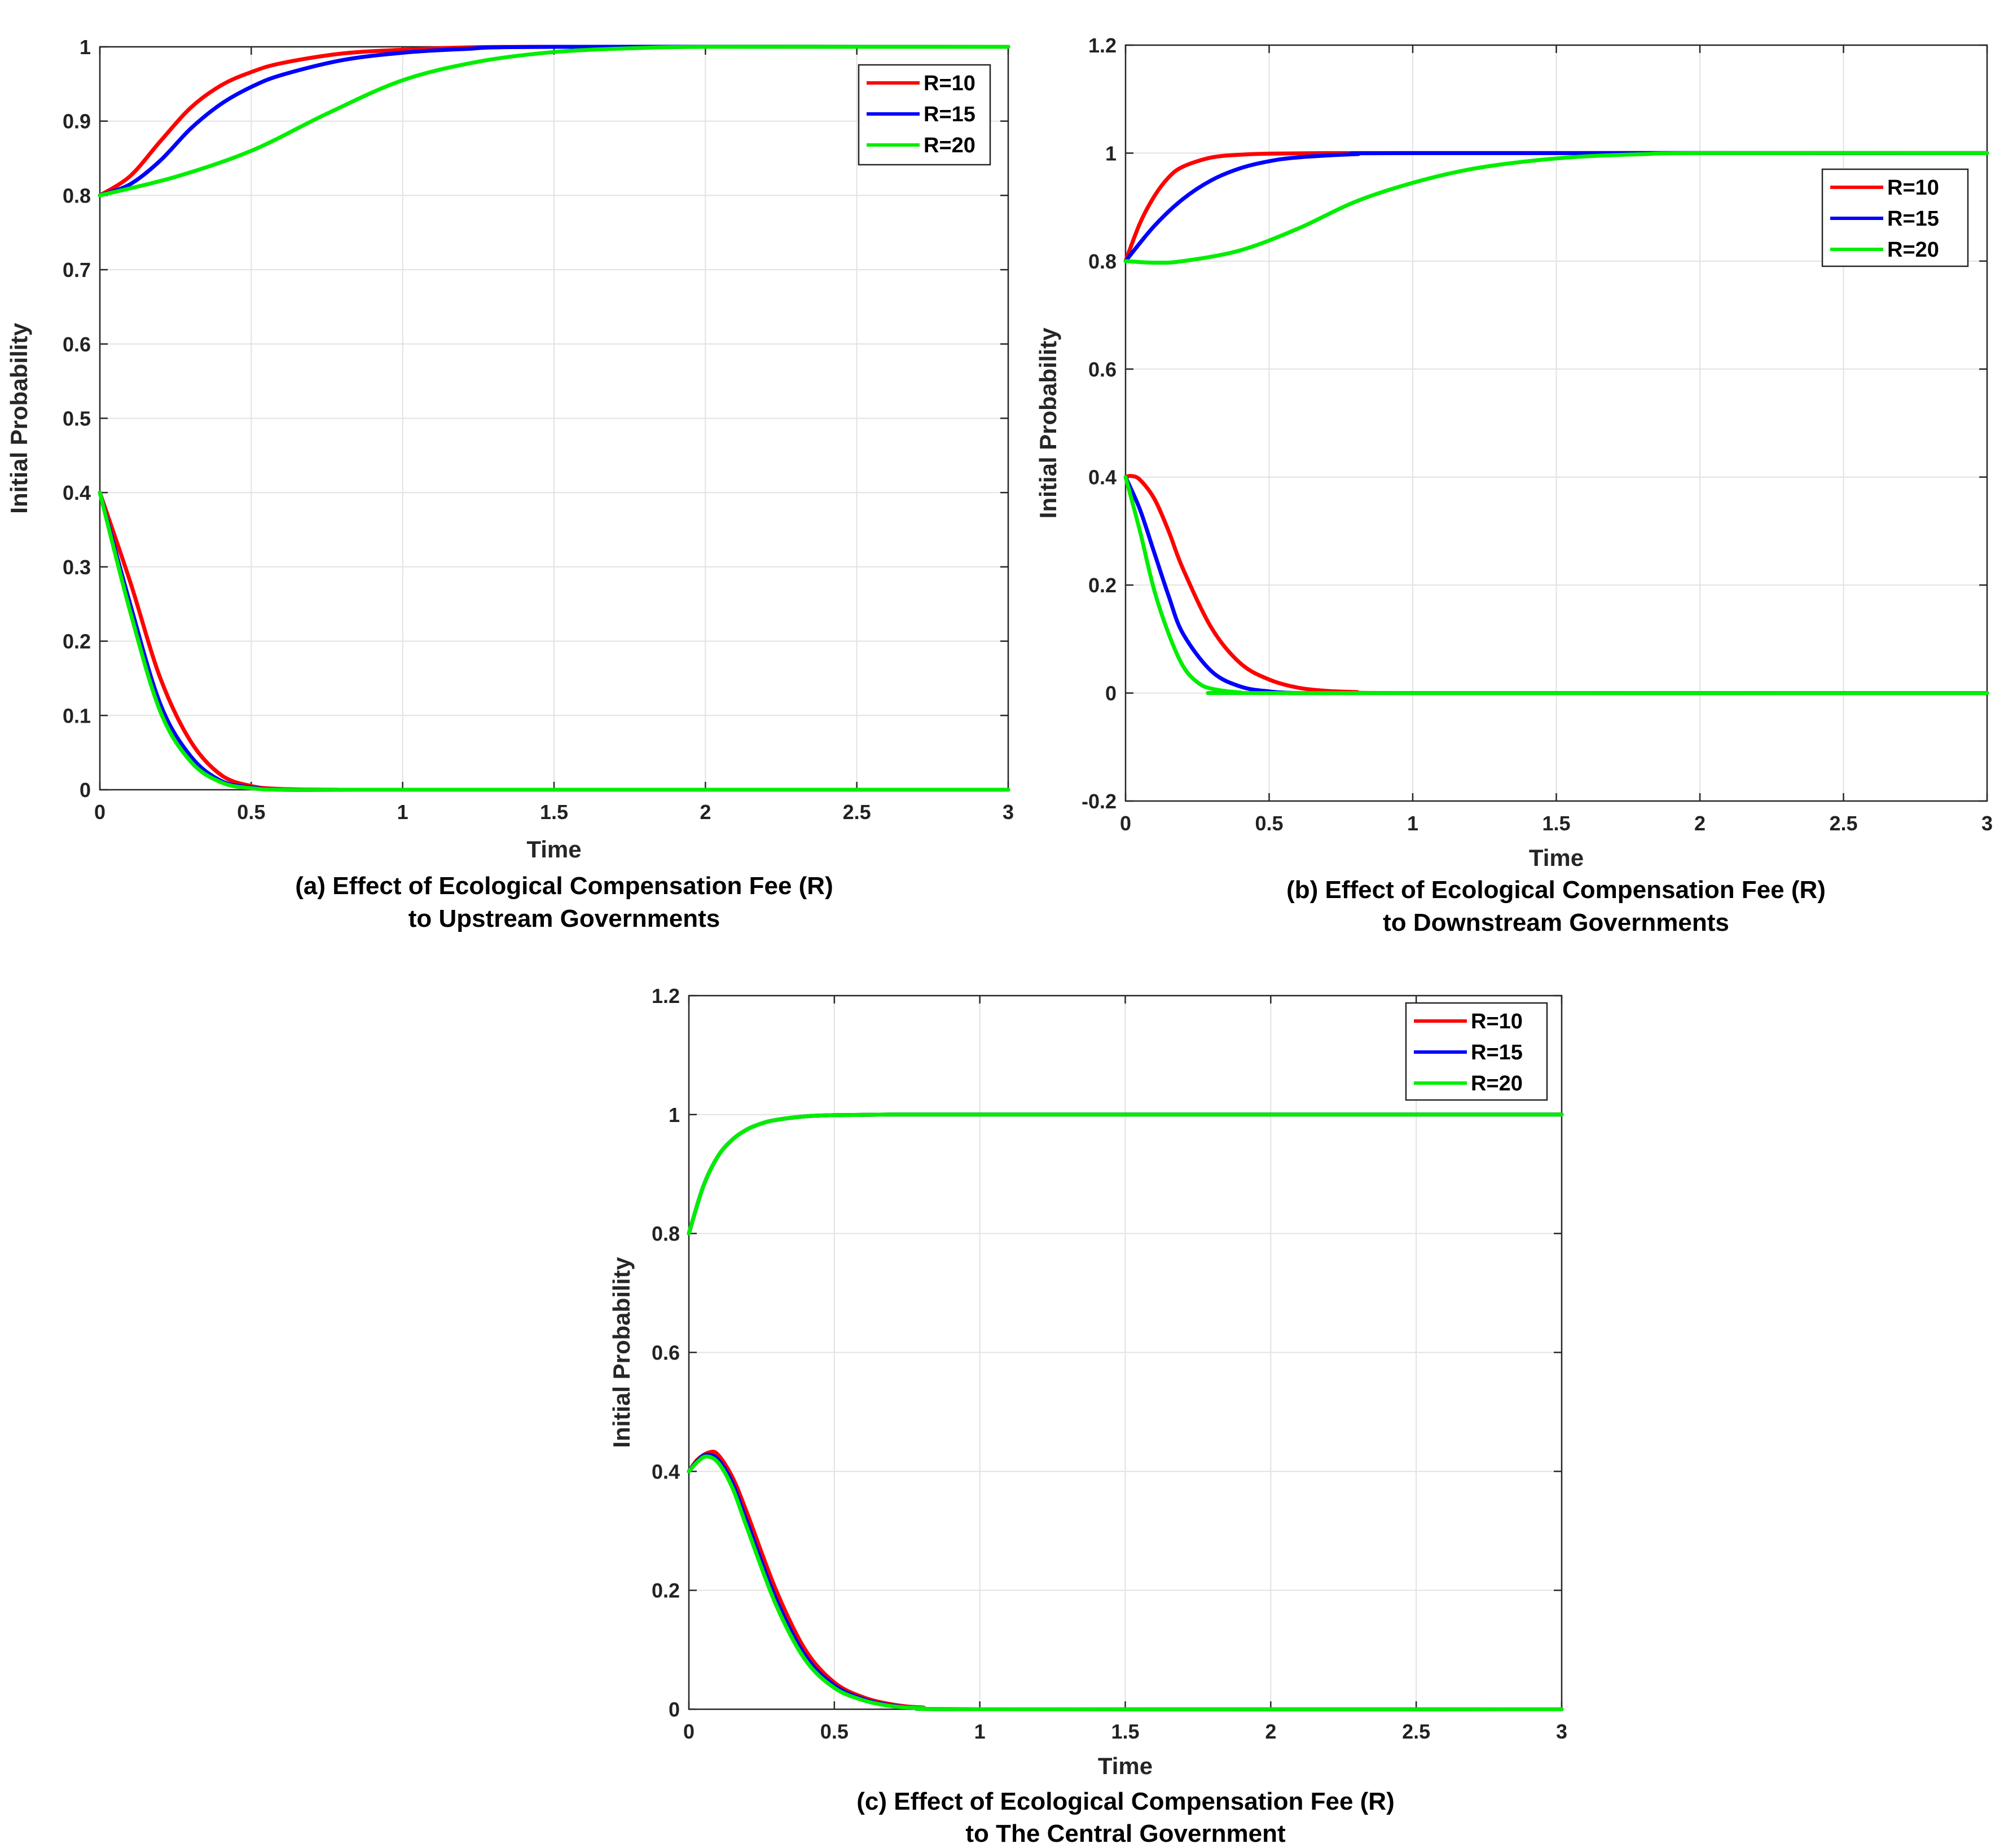  I want to click on y-tick-label: 0.7, so click(77, 269).